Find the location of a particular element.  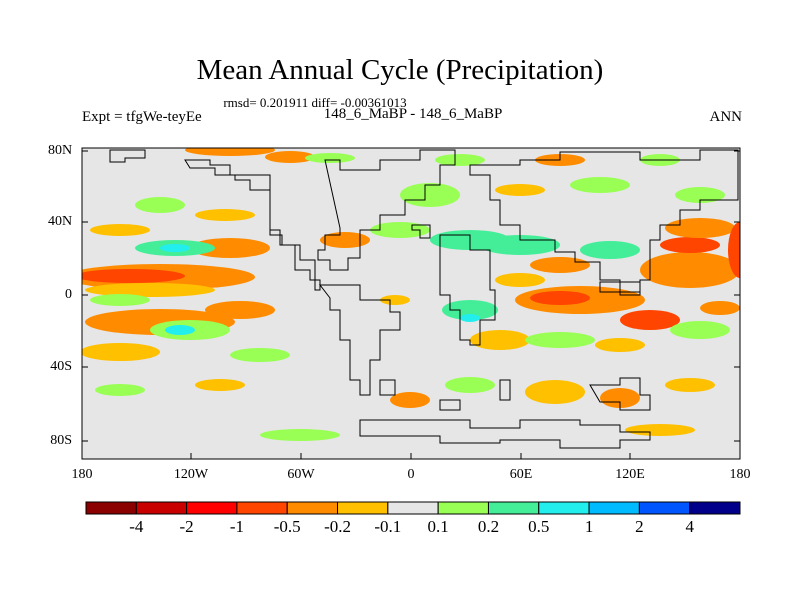

season-label: ANN is located at coordinates (726, 117).